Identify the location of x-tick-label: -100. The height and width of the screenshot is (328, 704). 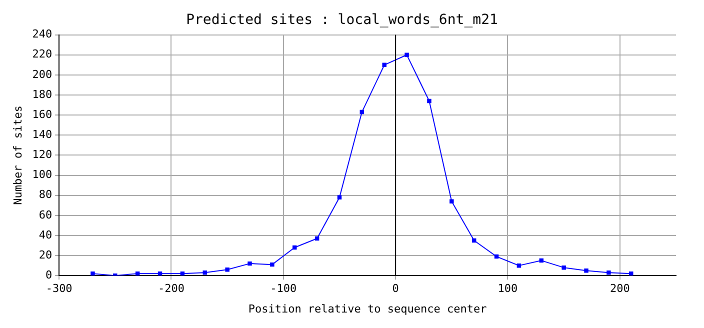
(283, 289).